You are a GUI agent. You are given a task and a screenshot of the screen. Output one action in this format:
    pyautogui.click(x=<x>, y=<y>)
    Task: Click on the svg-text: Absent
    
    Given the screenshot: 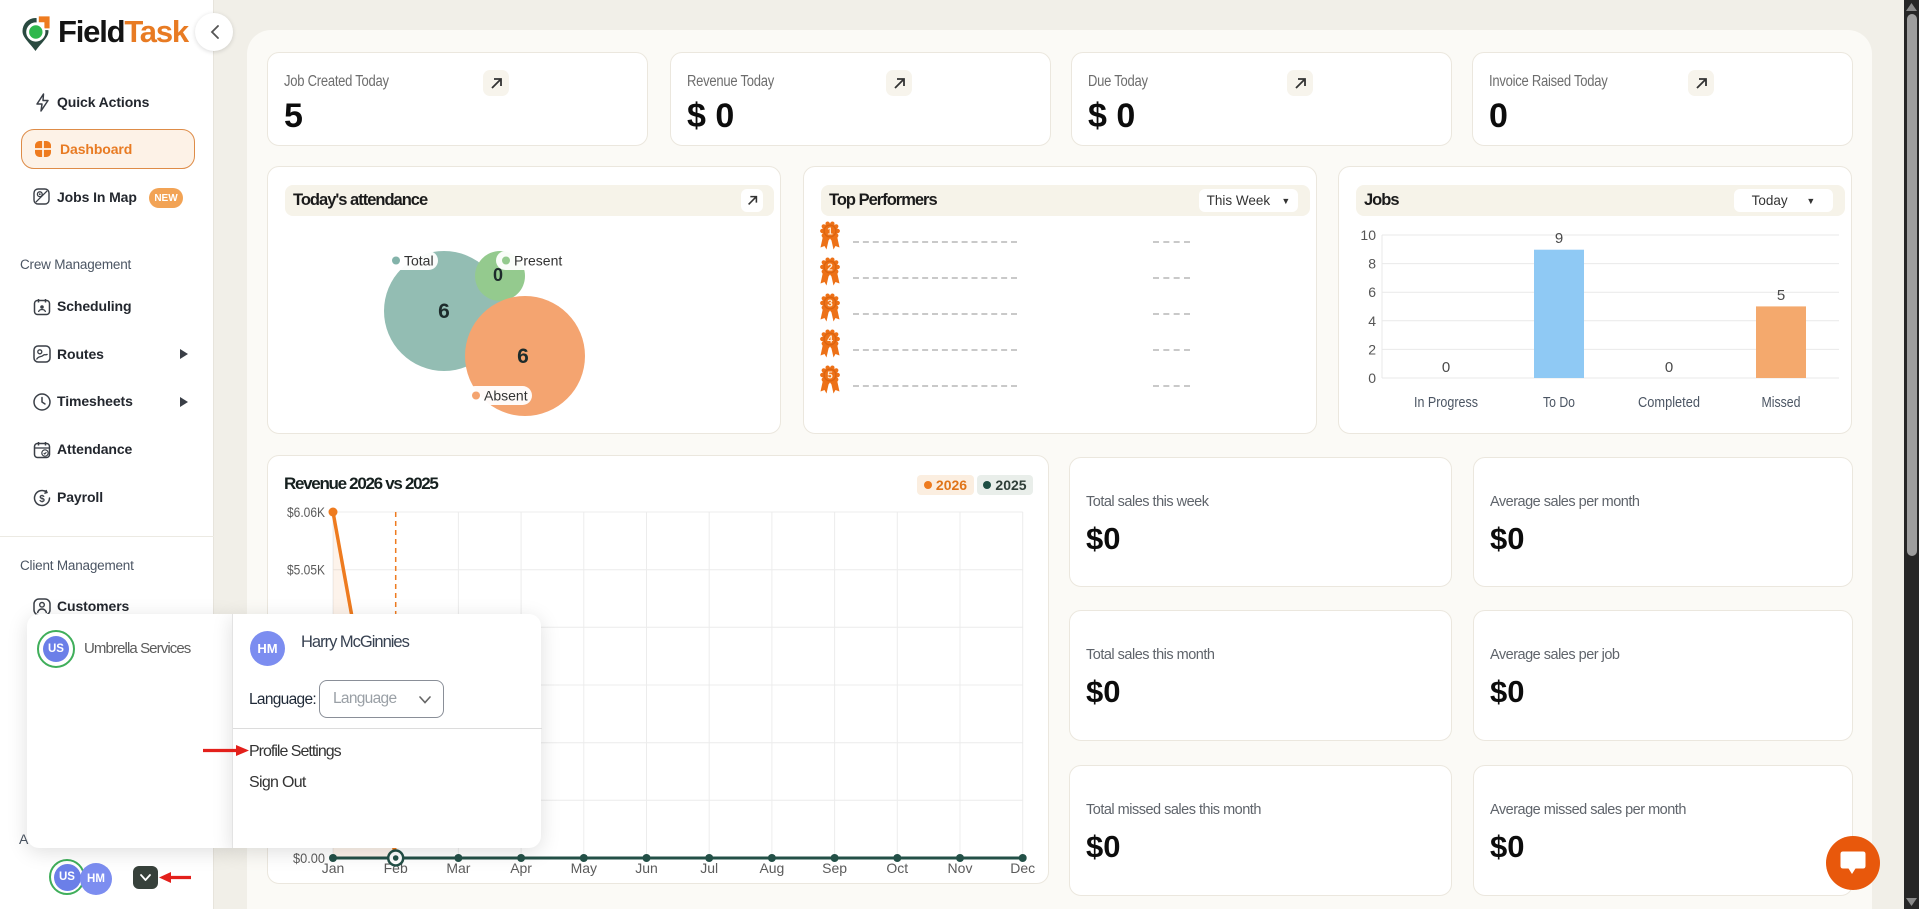 What is the action you would take?
    pyautogui.click(x=506, y=396)
    